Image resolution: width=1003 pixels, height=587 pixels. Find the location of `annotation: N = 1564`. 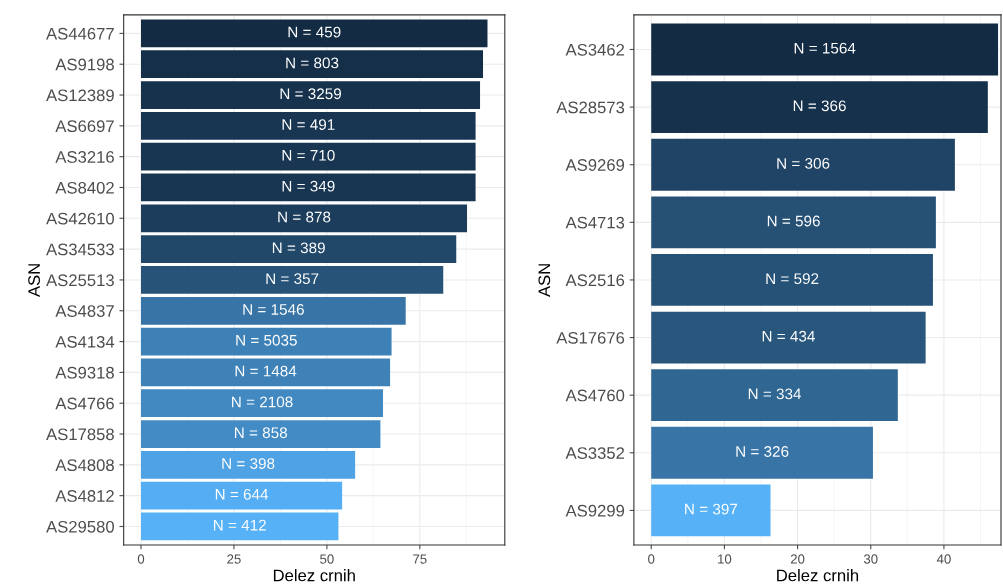

annotation: N = 1564 is located at coordinates (825, 48).